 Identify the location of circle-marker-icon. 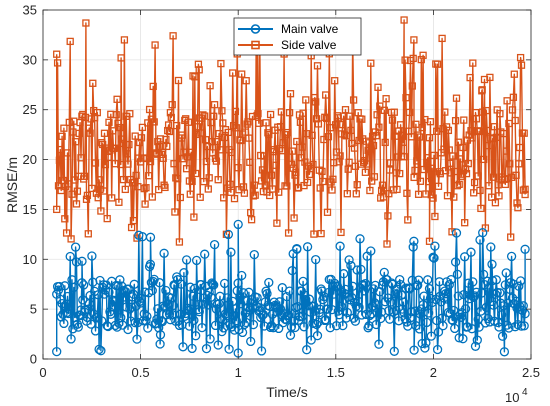
(255, 29).